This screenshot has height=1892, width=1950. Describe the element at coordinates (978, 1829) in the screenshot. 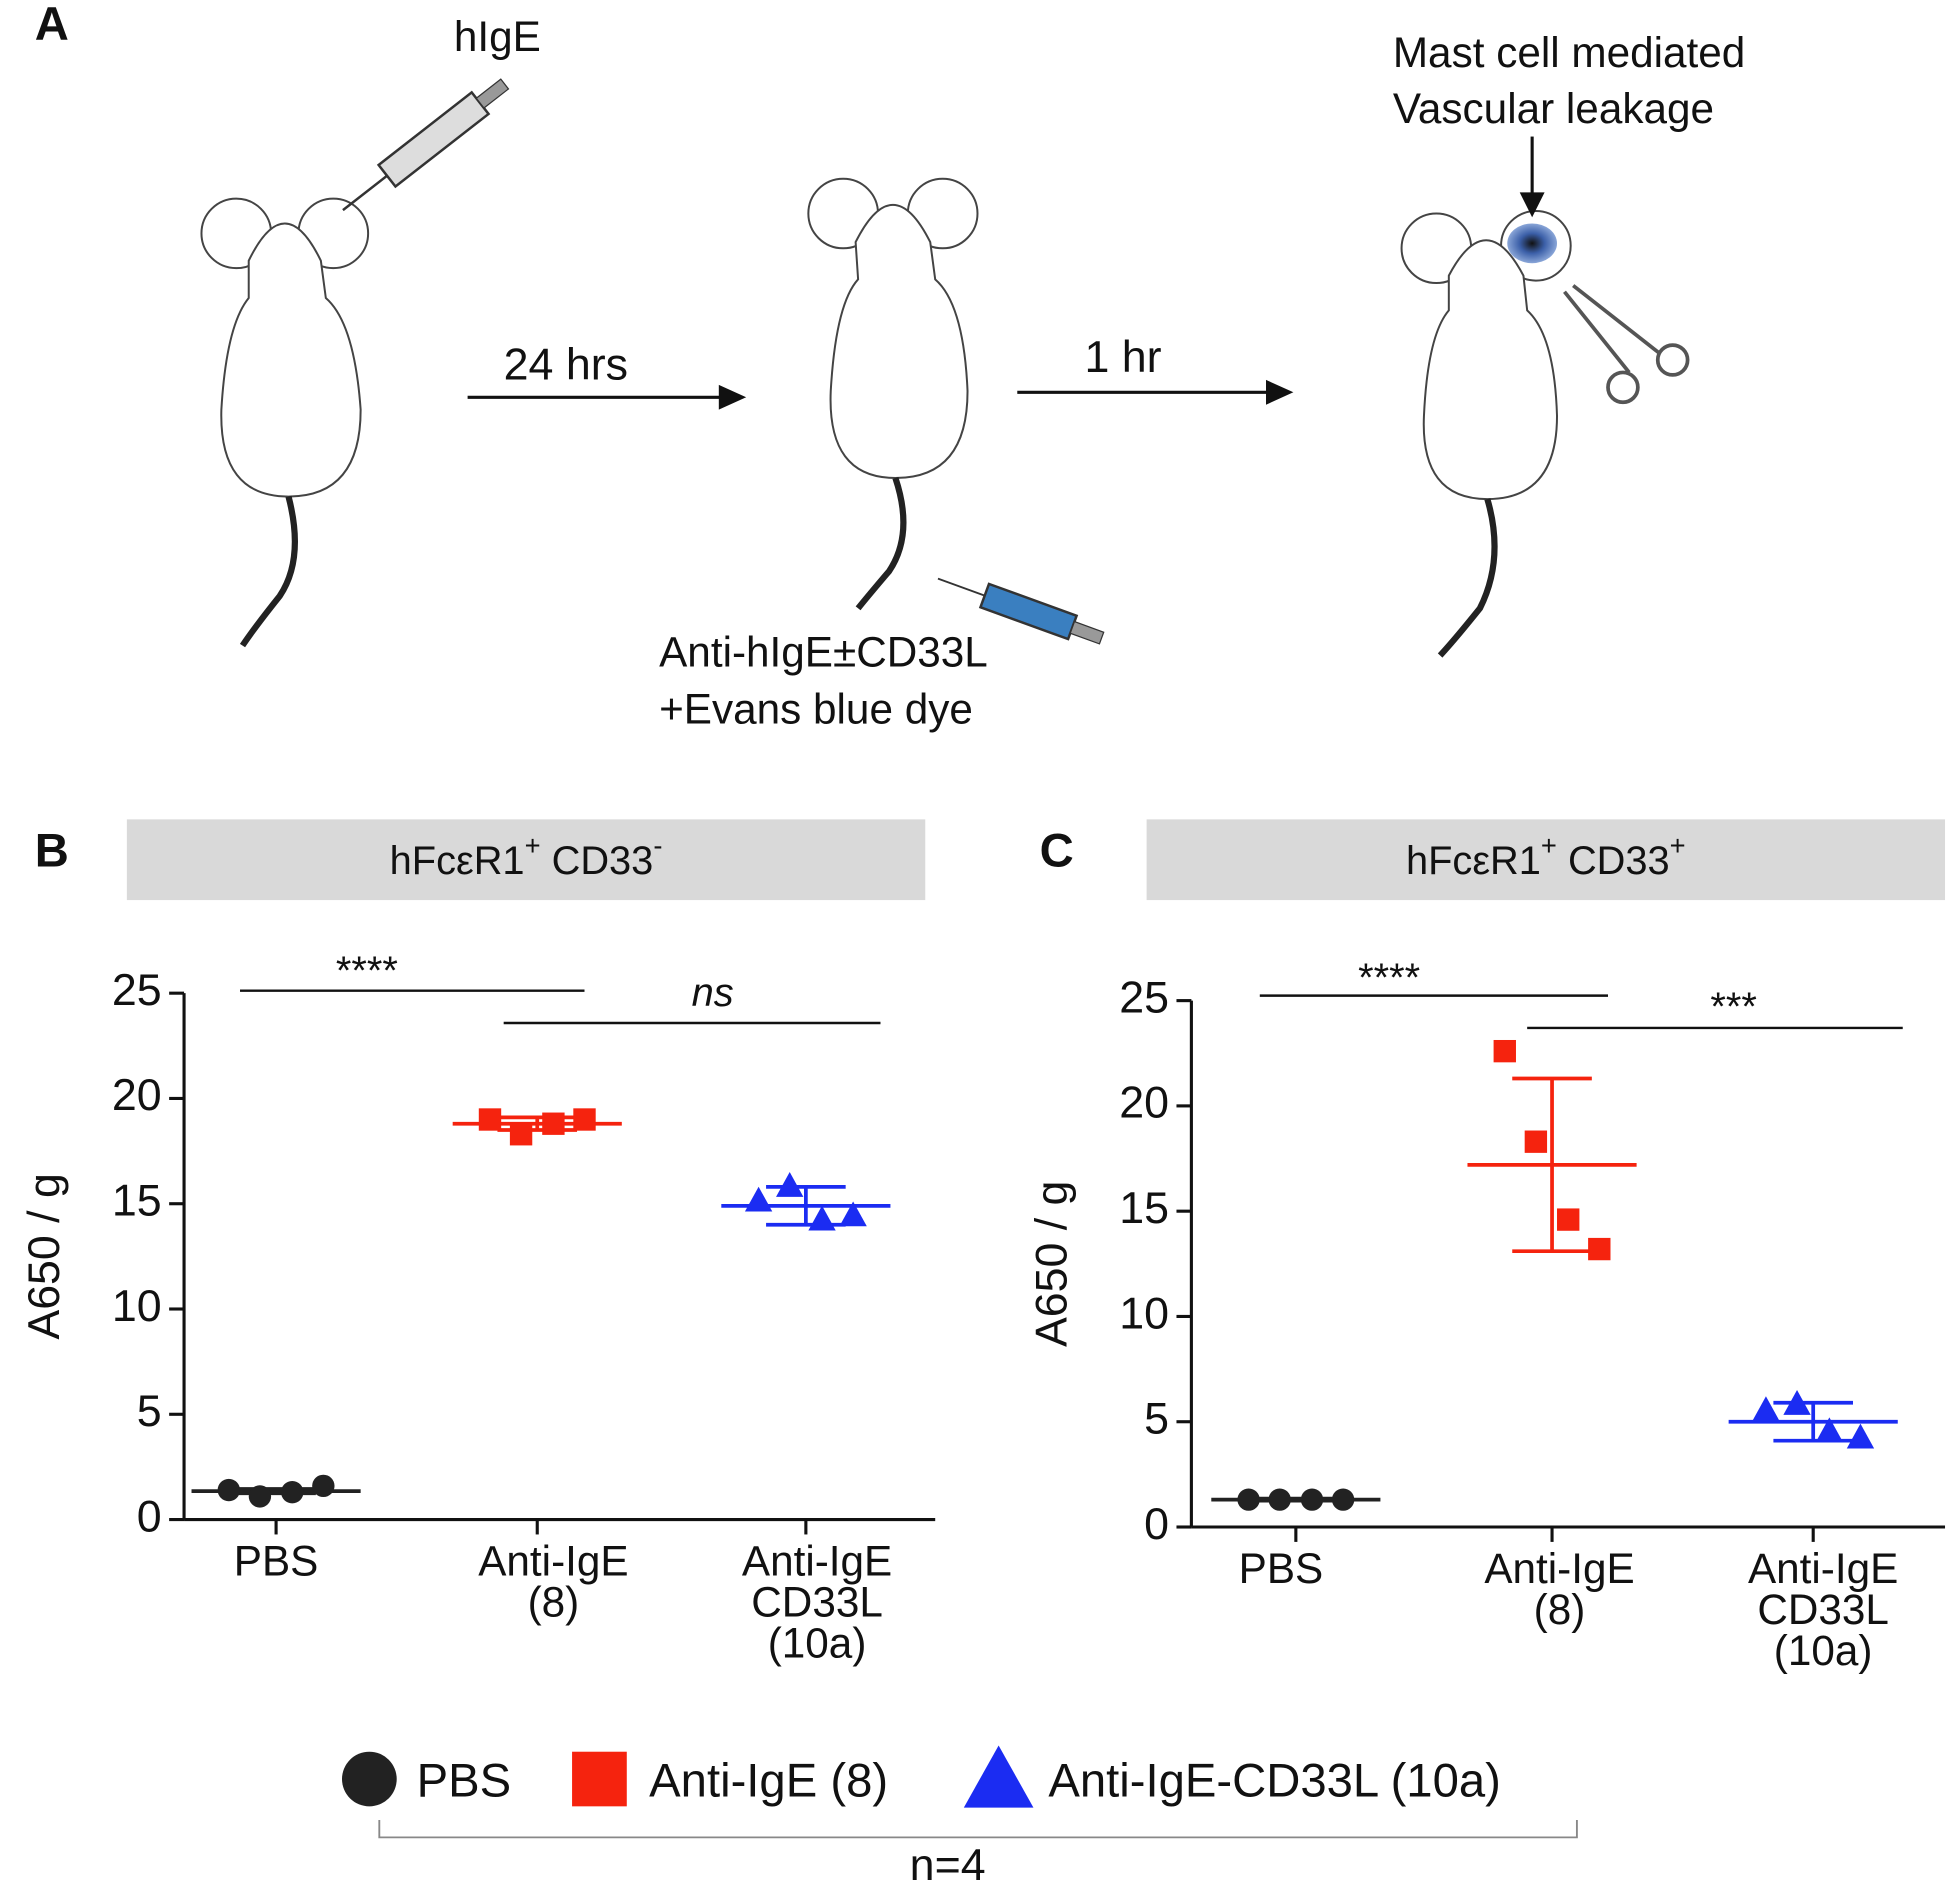

I see `legend-bracket` at that location.